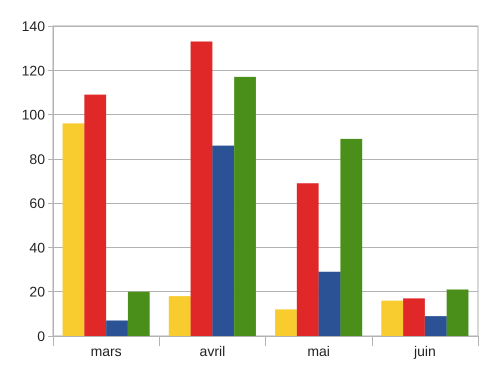  What do you see at coordinates (37, 247) in the screenshot?
I see `y-tick-label: 40` at bounding box center [37, 247].